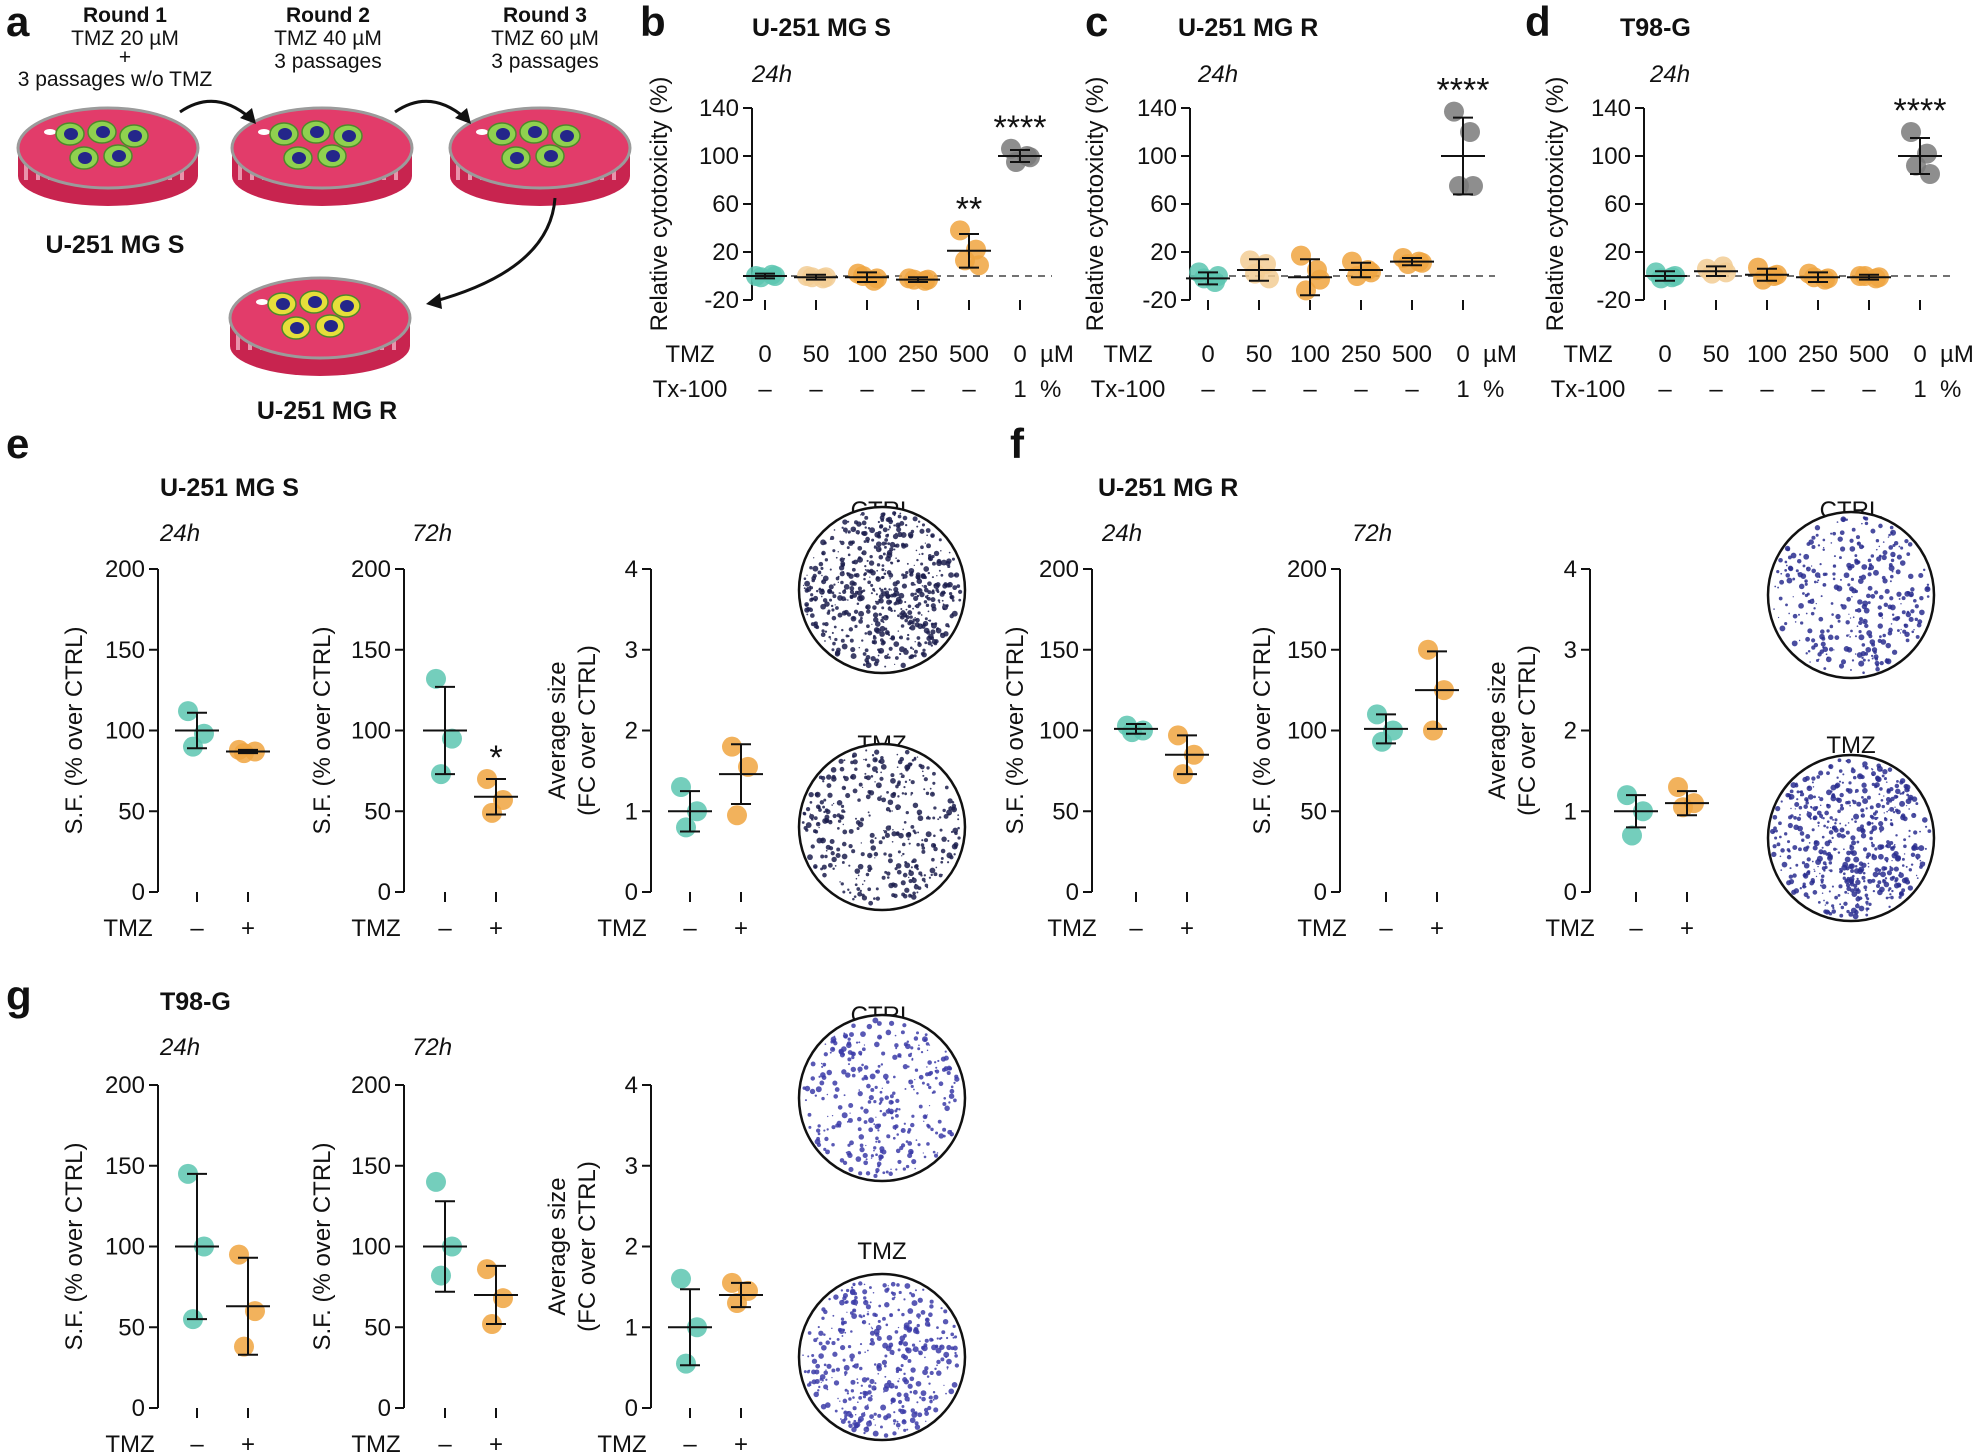  Describe the element at coordinates (1613, 300) in the screenshot. I see `y-tick-label: -20` at that location.